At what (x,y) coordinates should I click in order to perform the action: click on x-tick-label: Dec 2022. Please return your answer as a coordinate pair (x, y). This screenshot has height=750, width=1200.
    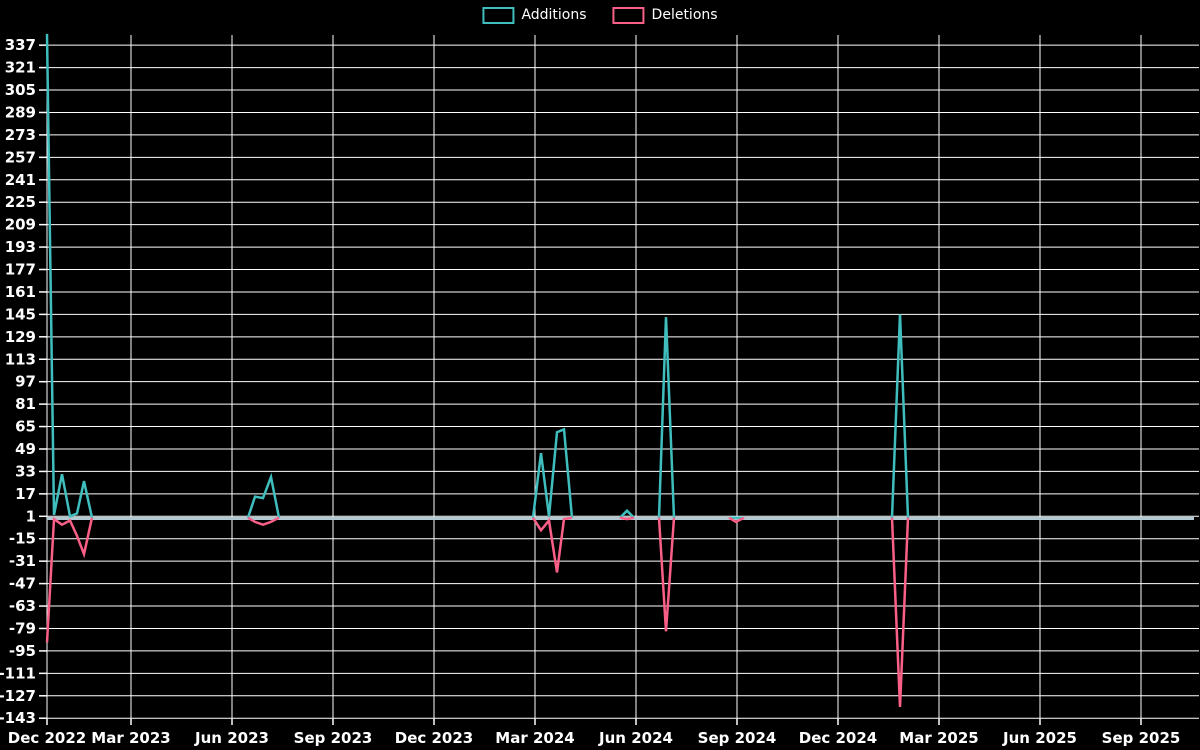
    Looking at the image, I should click on (47, 738).